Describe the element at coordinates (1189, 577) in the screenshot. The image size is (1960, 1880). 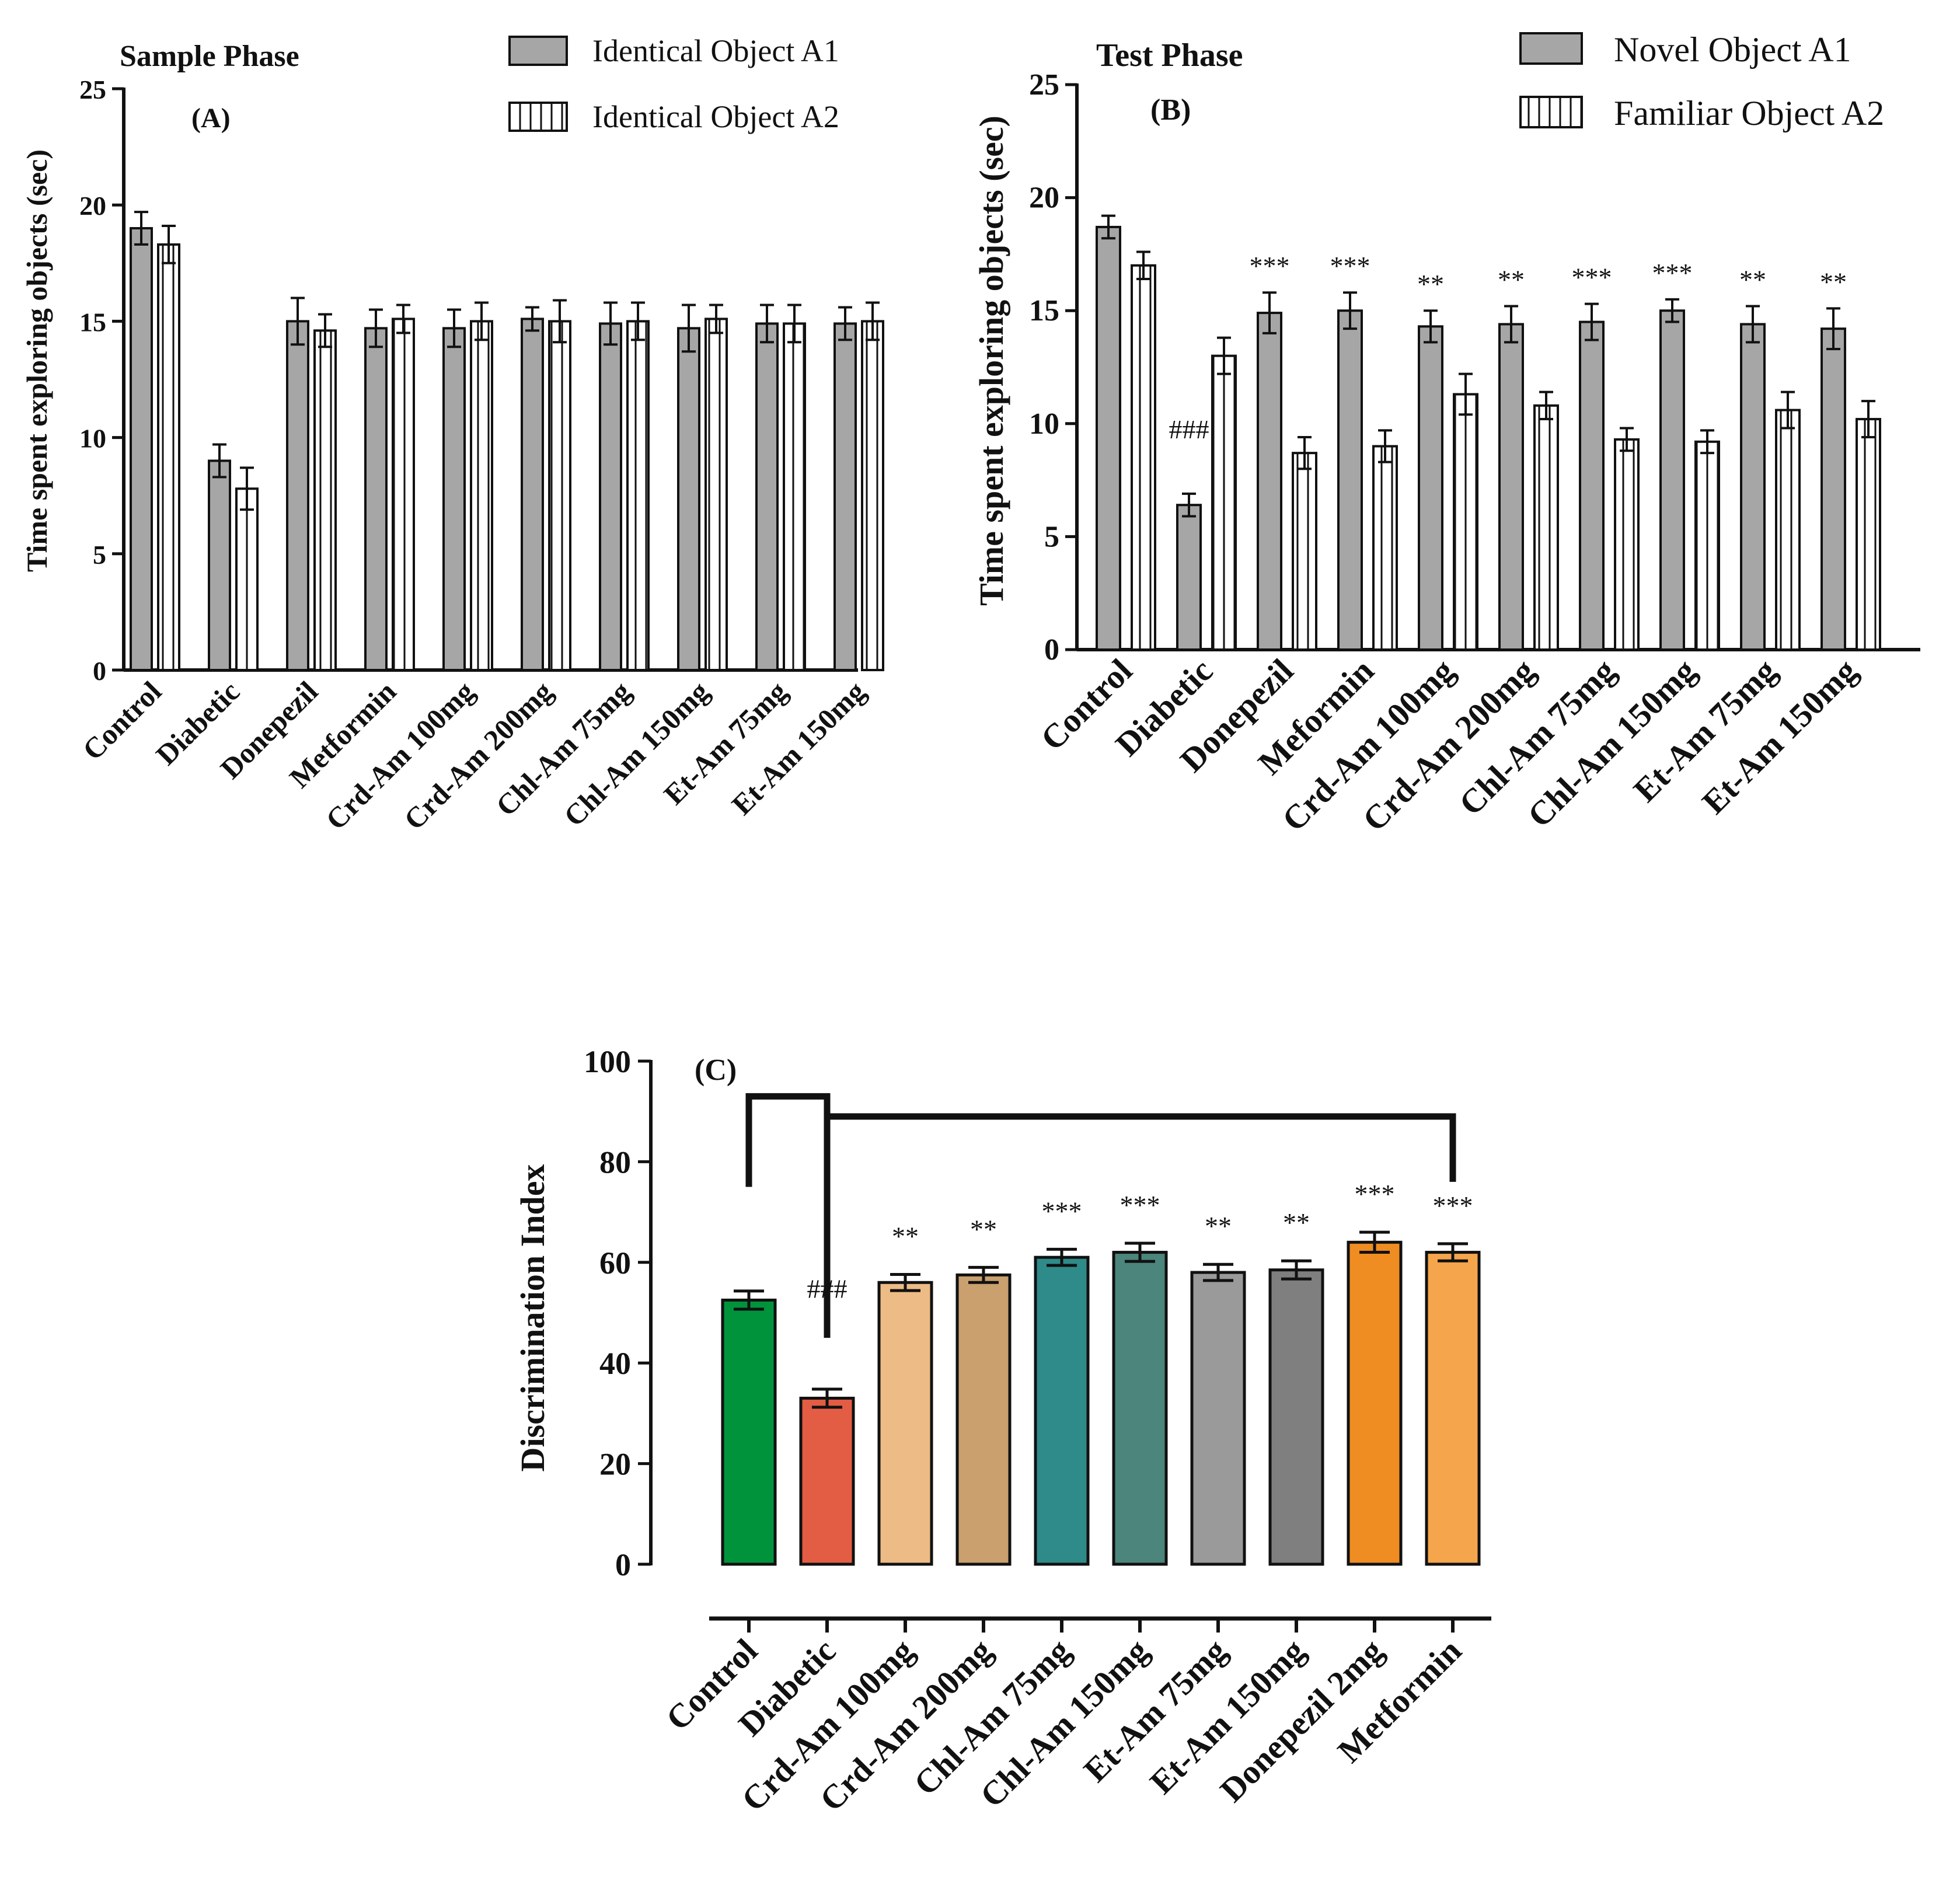
I see `panel-b-bar-novel-object-a1-diabetic` at that location.